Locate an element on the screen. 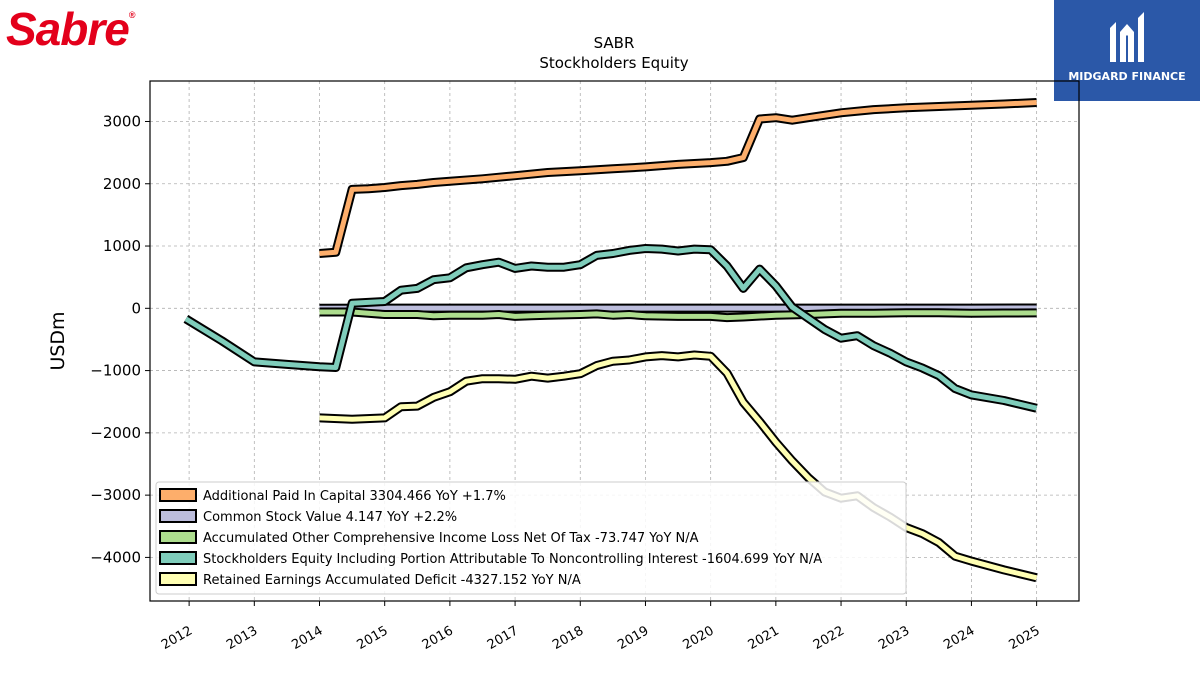 This screenshot has height=675, width=1200. y-tick-label: −2000 is located at coordinates (115, 433).